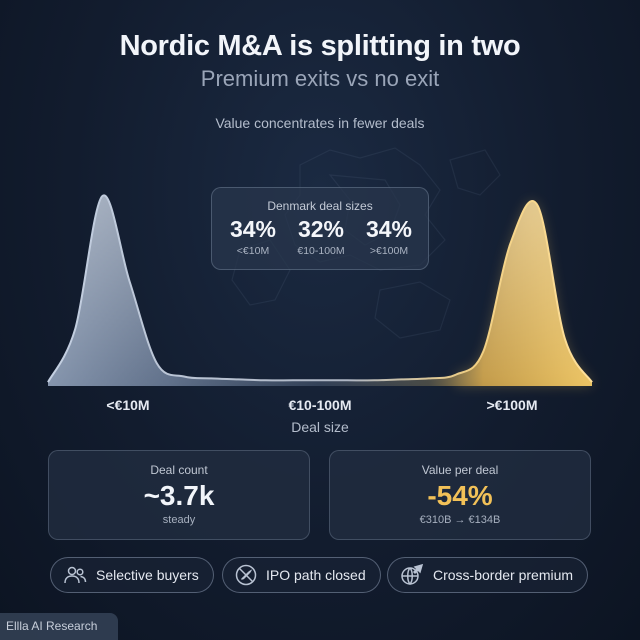  I want to click on pill-label: Cross-border premium, so click(503, 575).